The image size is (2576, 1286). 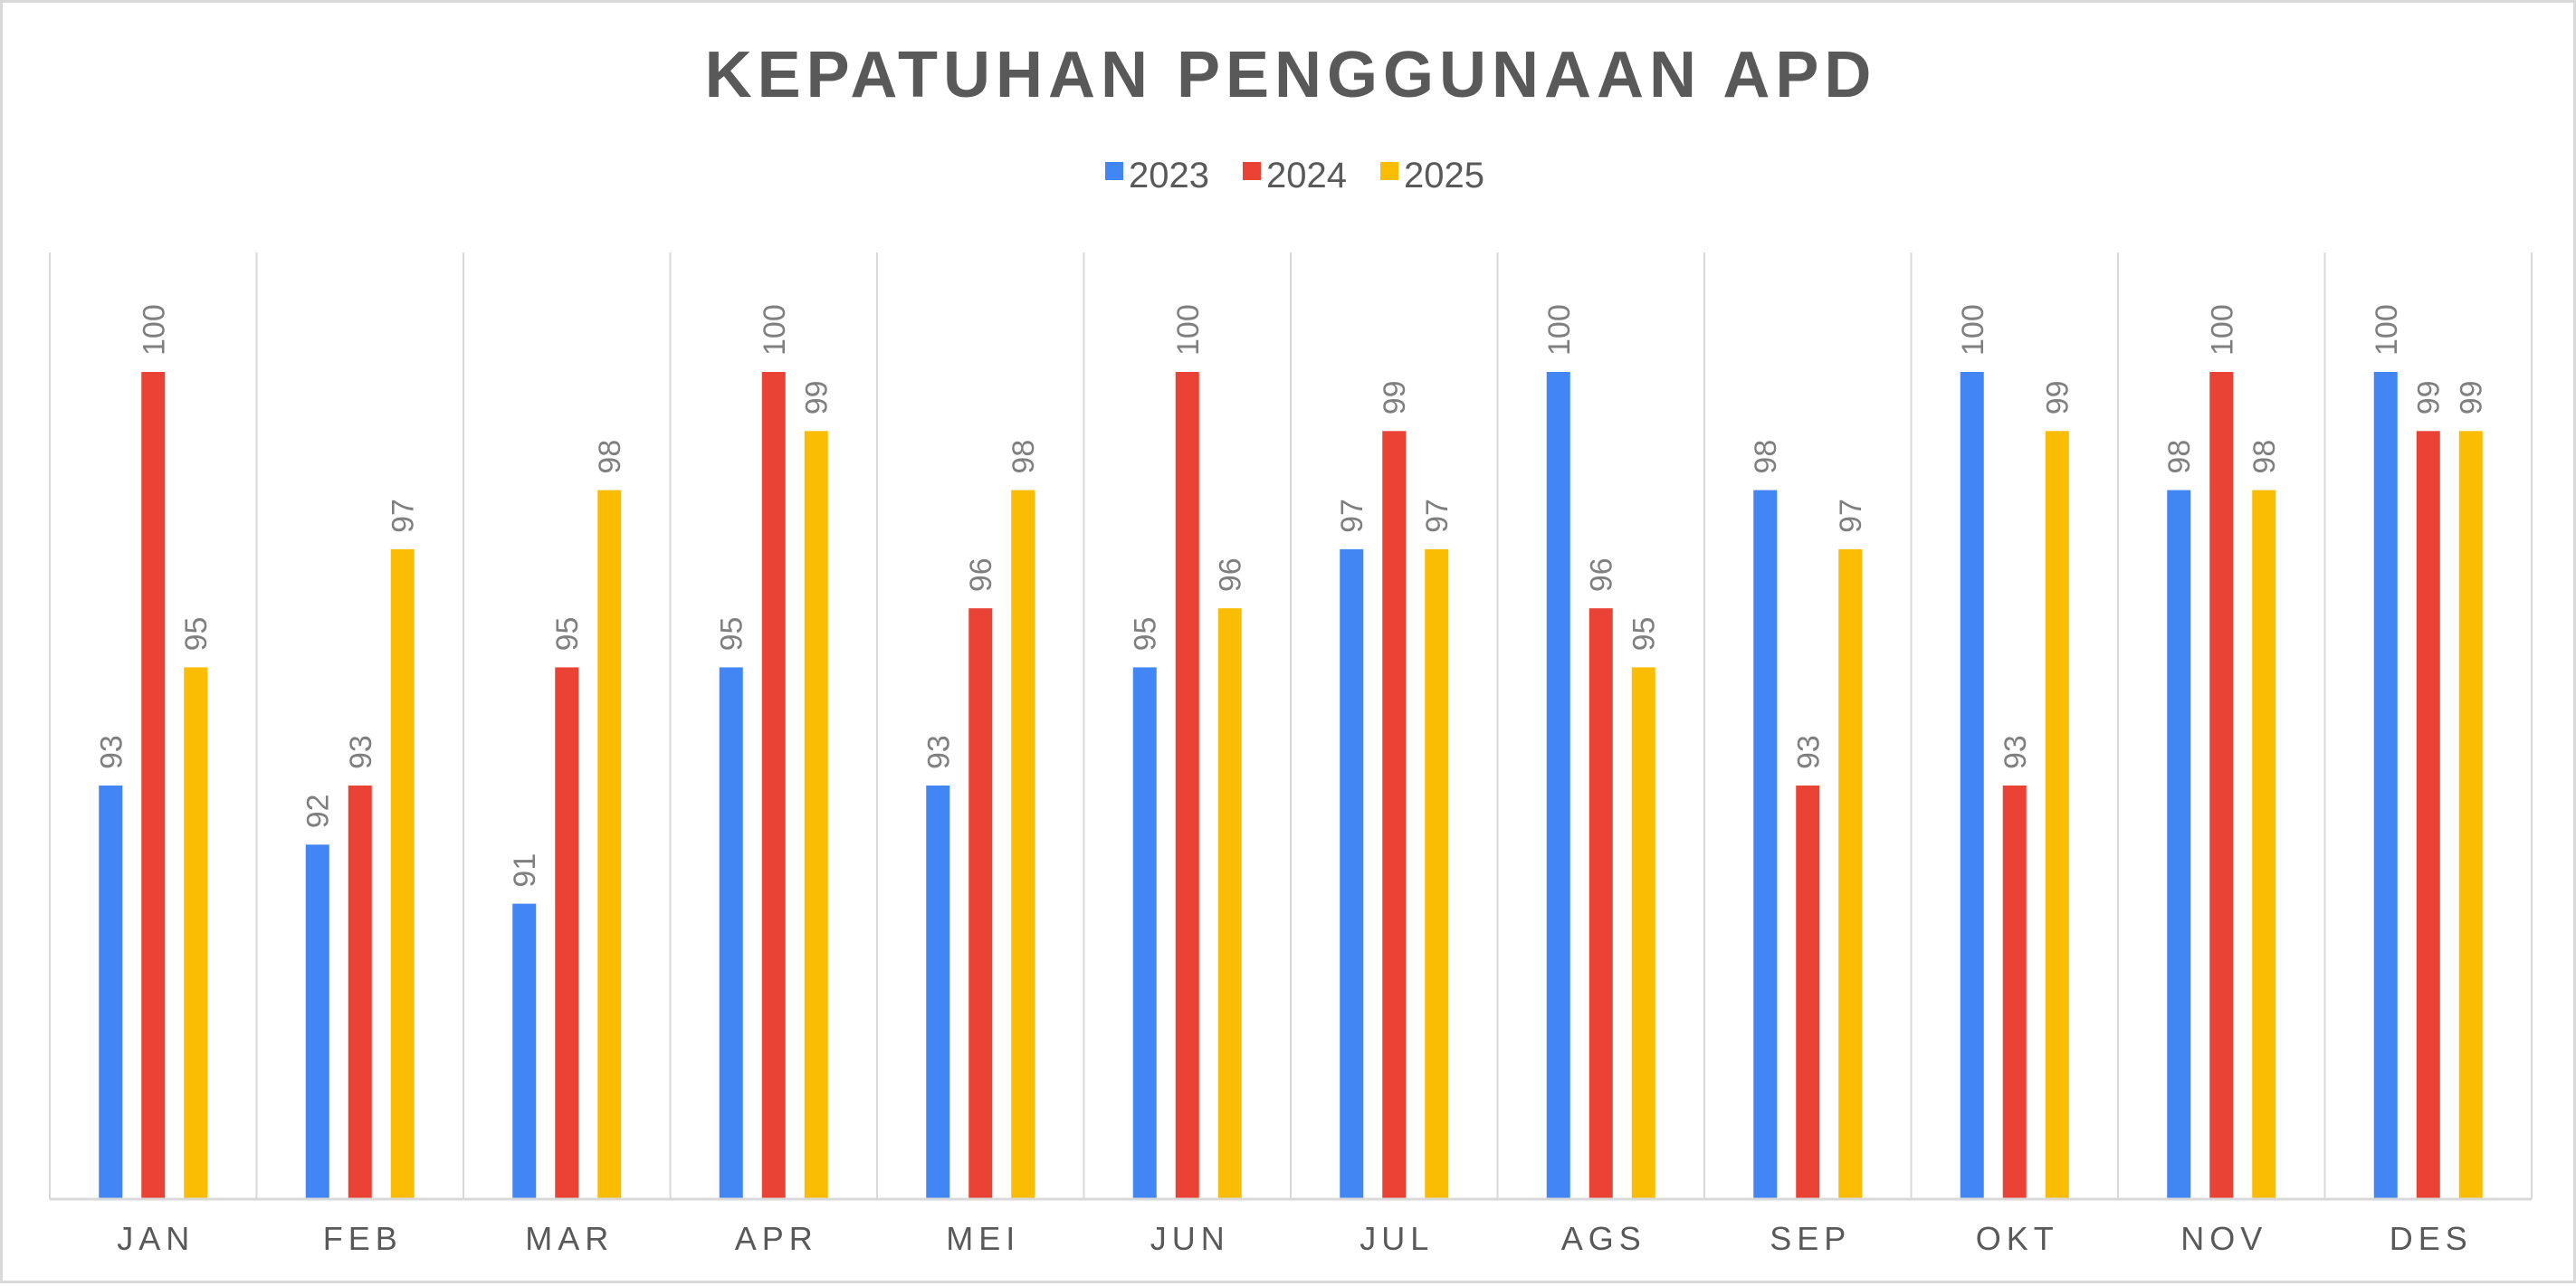 I want to click on bar-2024-jan, so click(x=154, y=785).